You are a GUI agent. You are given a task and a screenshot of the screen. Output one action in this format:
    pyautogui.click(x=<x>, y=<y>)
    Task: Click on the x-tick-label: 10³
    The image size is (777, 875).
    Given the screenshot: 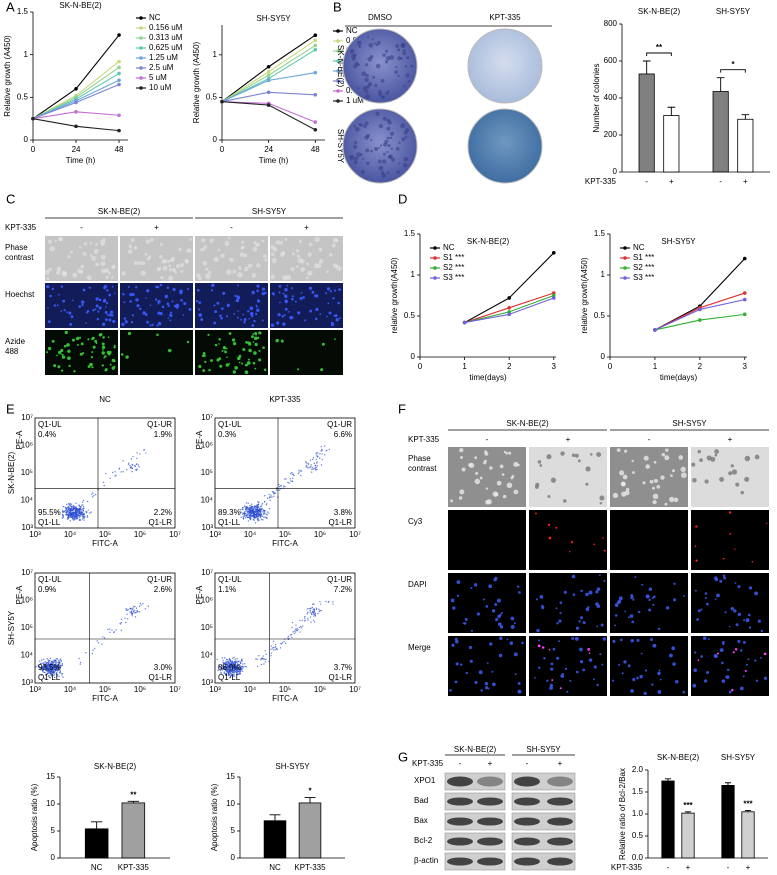 What is the action you would take?
    pyautogui.click(x=35, y=689)
    